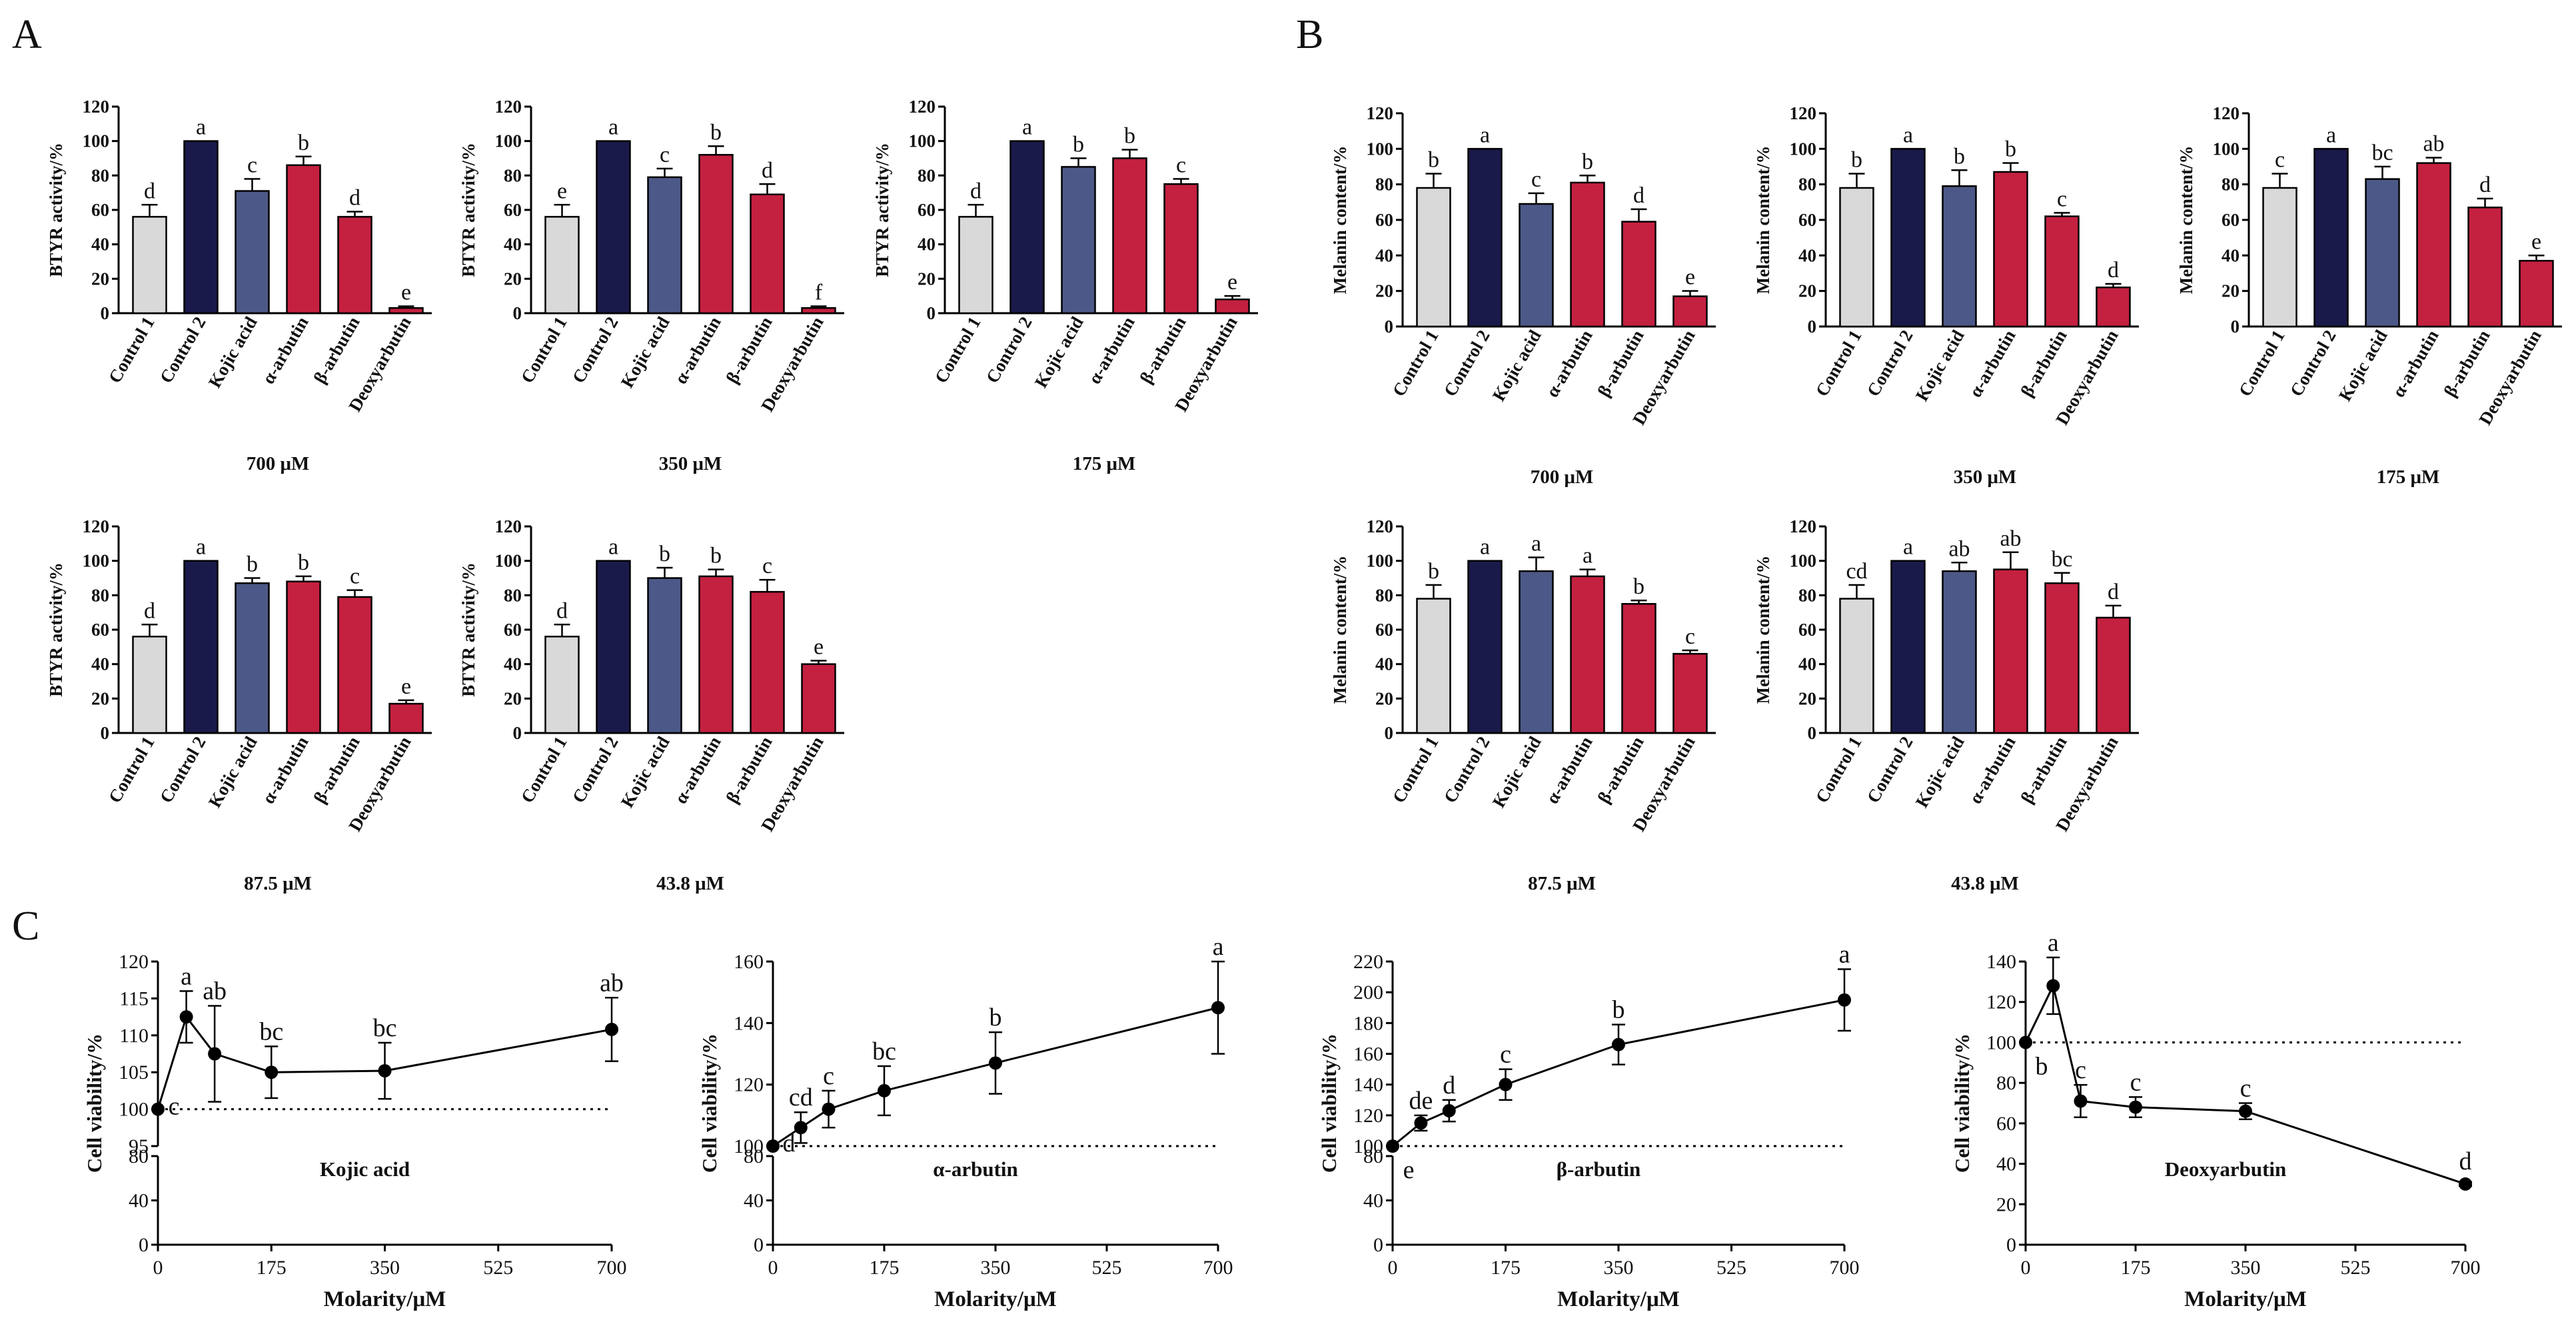 This screenshot has width=2576, height=1338. I want to click on compound-label: β-arbutin, so click(1599, 1169).